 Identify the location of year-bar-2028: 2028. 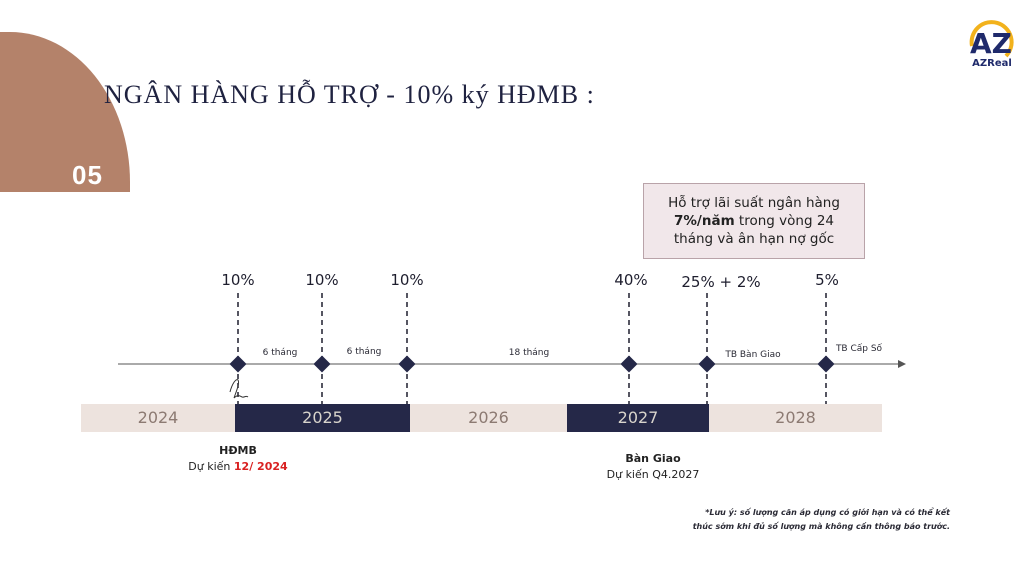
(795, 418).